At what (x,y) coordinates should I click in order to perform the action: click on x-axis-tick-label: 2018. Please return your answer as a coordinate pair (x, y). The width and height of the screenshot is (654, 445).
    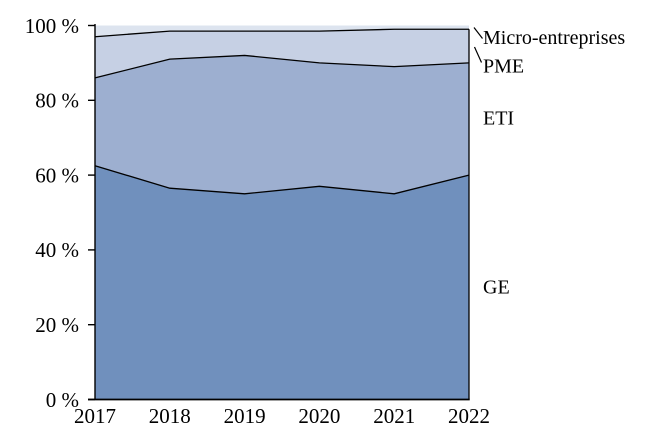
    Looking at the image, I should click on (170, 416).